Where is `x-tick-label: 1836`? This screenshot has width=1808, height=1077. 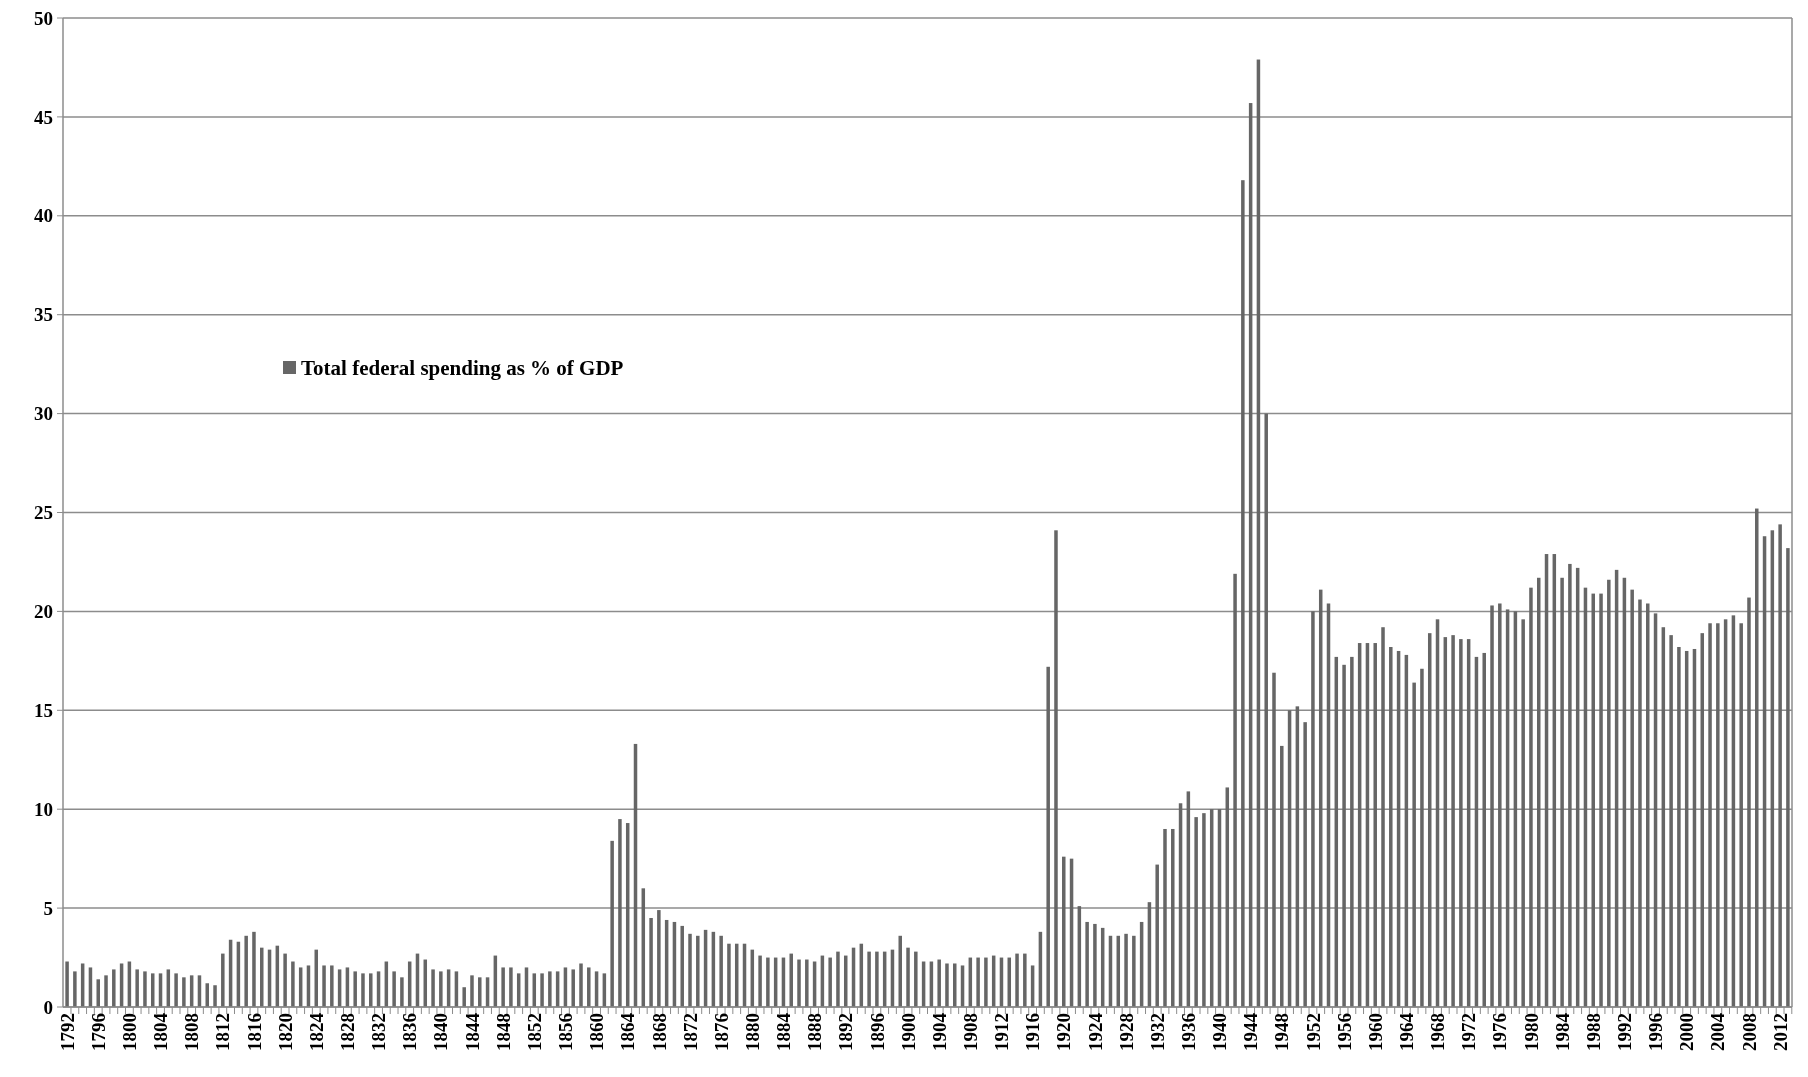
x-tick-label: 1836 is located at coordinates (410, 1032).